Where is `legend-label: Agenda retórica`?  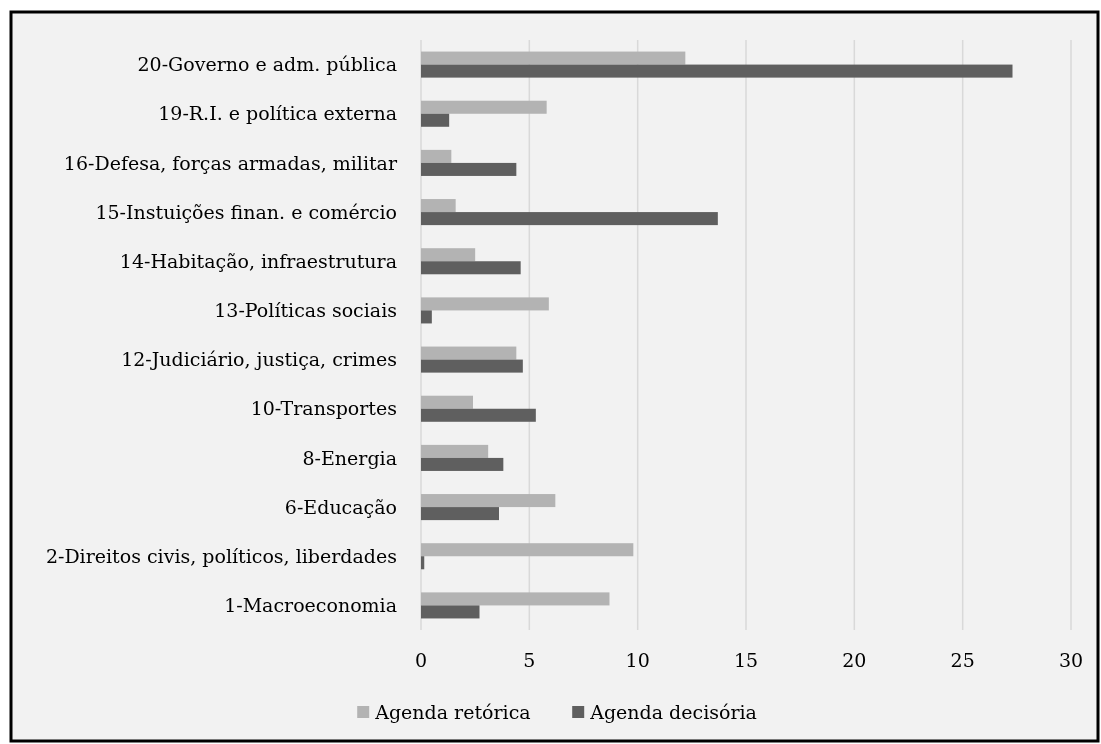 legend-label: Agenda retórica is located at coordinates (452, 711).